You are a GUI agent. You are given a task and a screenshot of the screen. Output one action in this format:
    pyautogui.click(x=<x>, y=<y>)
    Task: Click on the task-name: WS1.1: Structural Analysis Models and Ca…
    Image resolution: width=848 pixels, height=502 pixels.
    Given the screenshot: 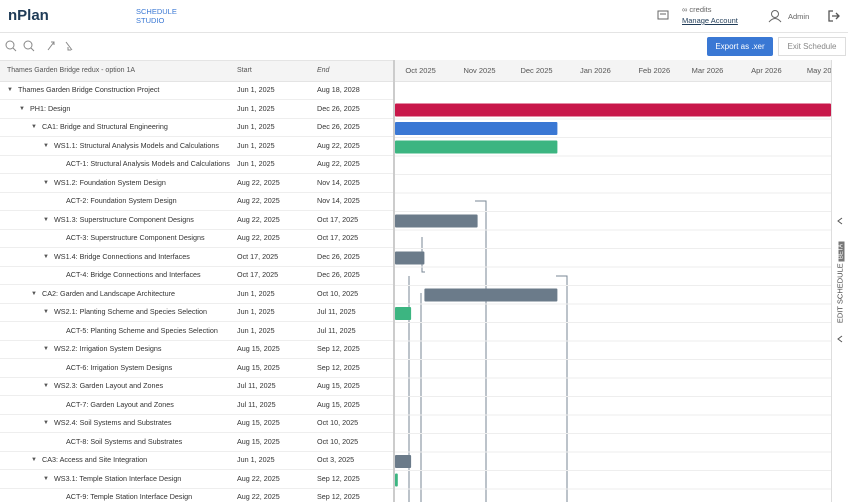 What is the action you would take?
    pyautogui.click(x=136, y=145)
    